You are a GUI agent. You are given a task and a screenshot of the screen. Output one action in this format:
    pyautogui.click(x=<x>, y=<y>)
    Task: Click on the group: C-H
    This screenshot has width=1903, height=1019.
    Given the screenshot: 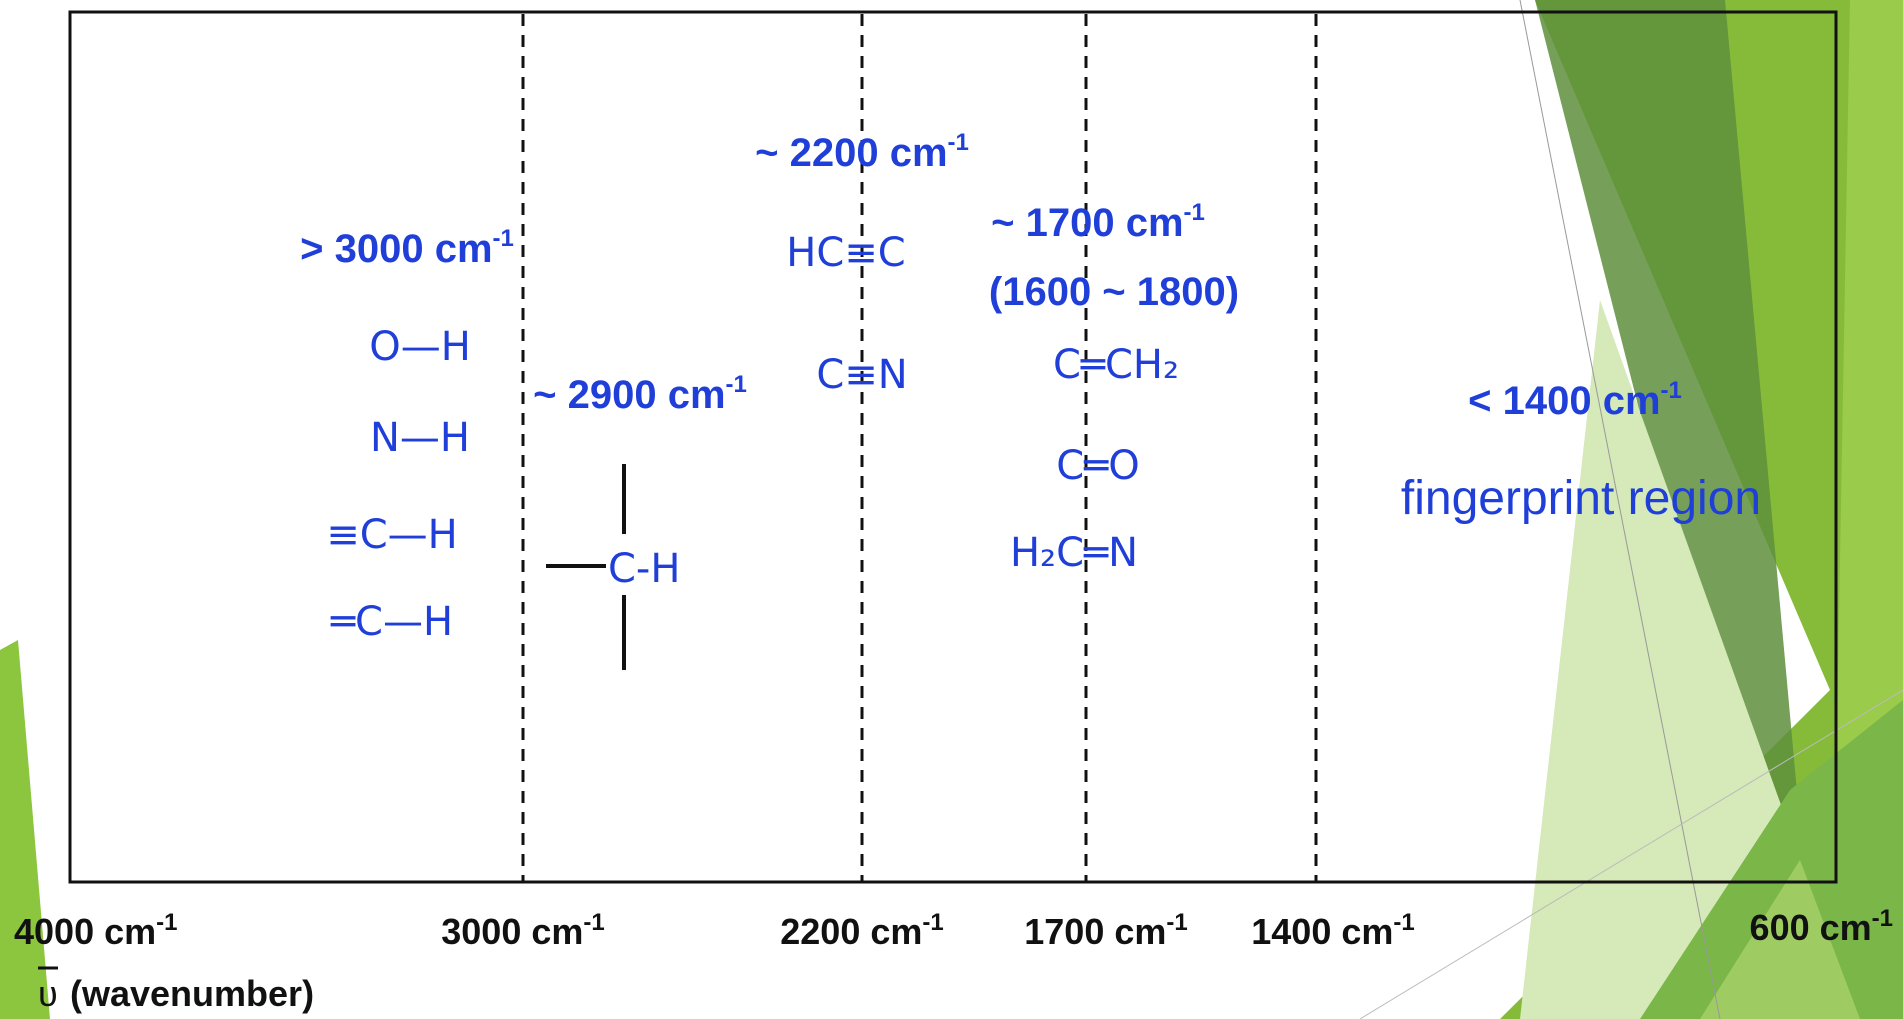 What is the action you would take?
    pyautogui.click(x=644, y=569)
    